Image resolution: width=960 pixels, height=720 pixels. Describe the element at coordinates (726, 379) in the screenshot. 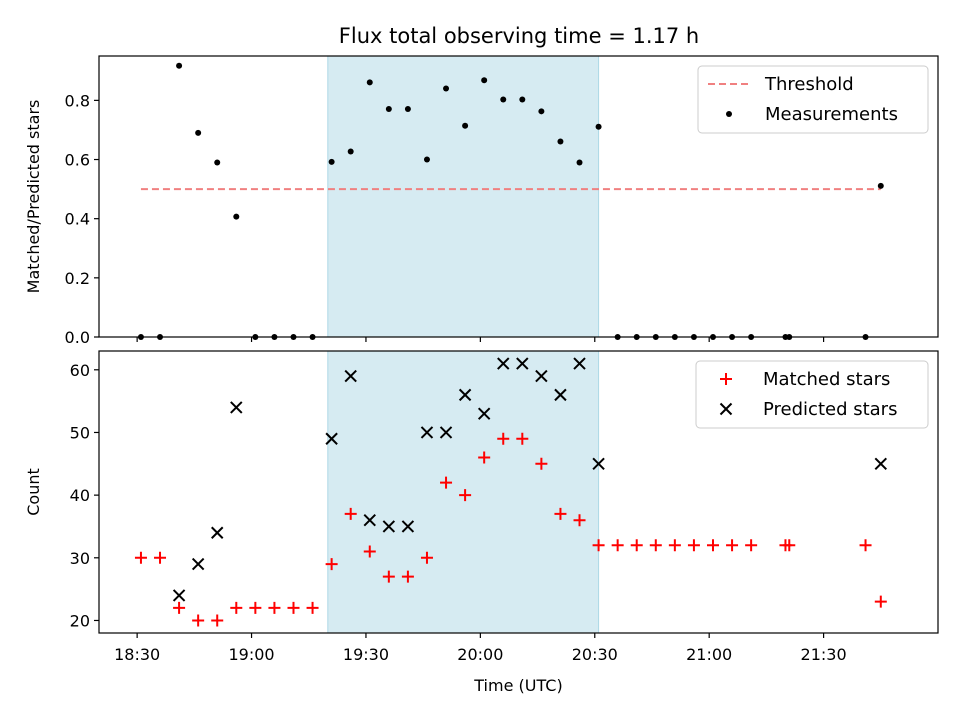

I see `legend-matched-swatch` at that location.